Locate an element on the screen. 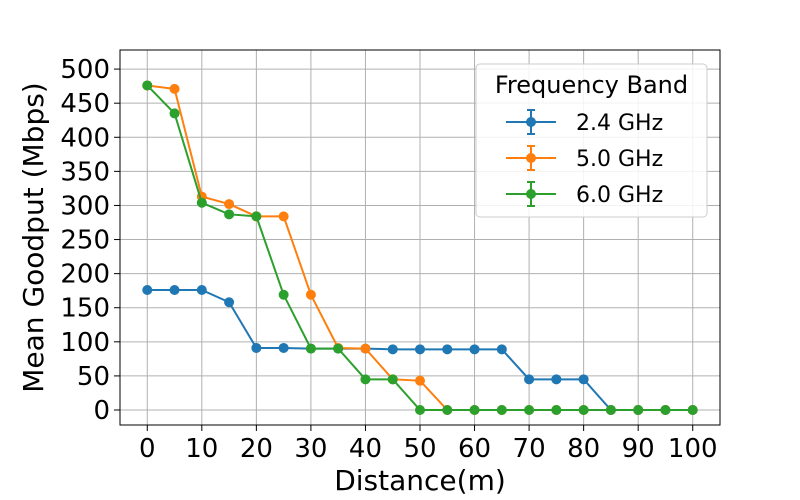 The image size is (800, 500). legend-items: 2.4 GHz 5.0 GHz 6.0 GHz is located at coordinates (584, 158).